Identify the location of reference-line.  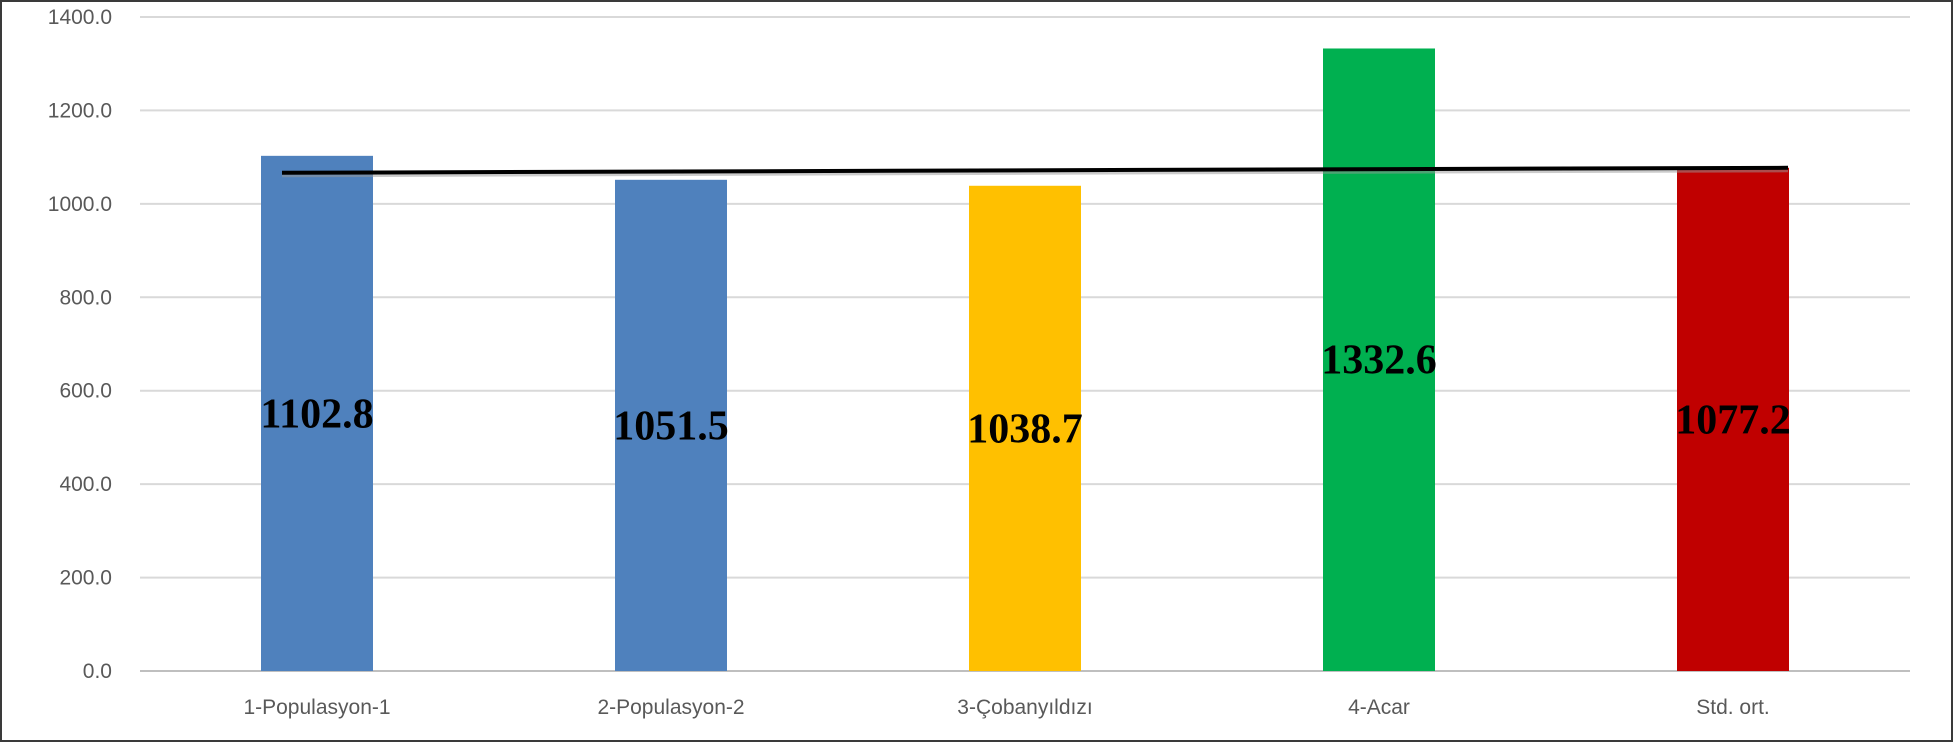
(1035, 170).